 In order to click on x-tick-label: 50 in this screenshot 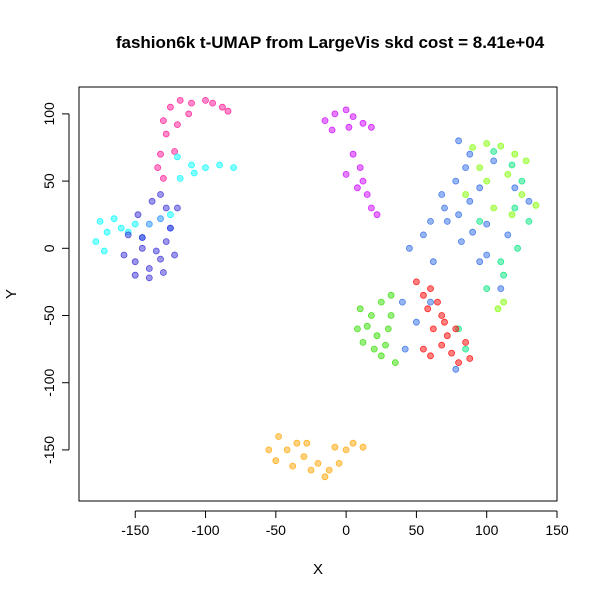, I will do `click(417, 530)`.